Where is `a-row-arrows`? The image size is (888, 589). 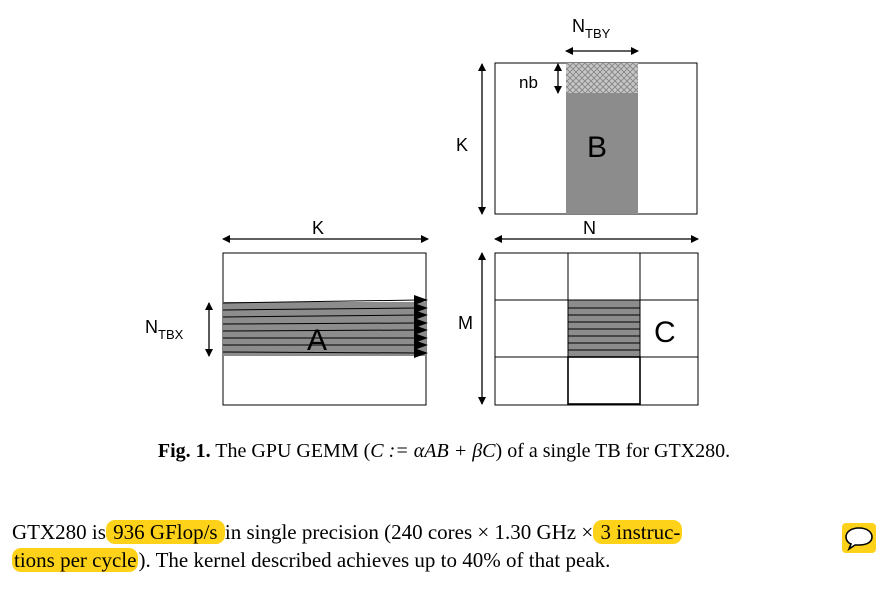 a-row-arrows is located at coordinates (320, 326).